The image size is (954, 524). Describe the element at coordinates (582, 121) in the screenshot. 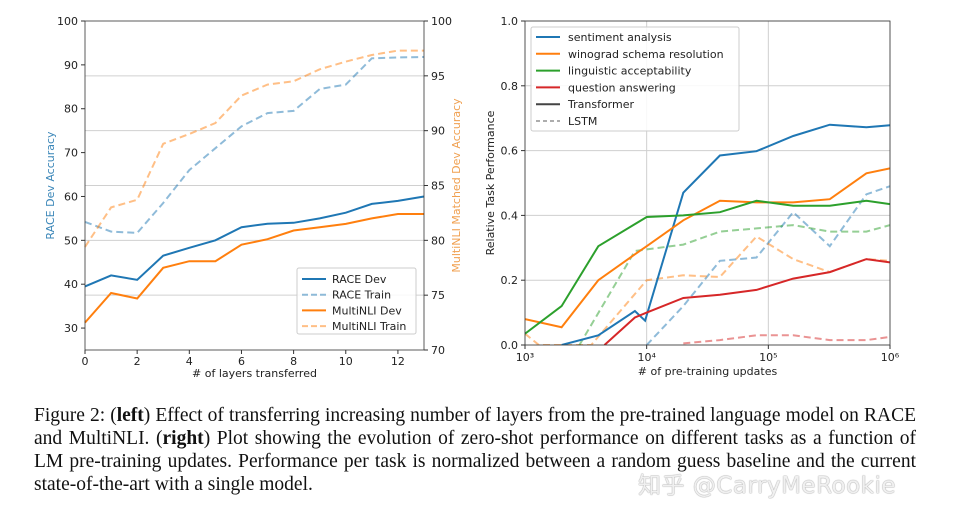

I see `legend-label: LSTM` at that location.